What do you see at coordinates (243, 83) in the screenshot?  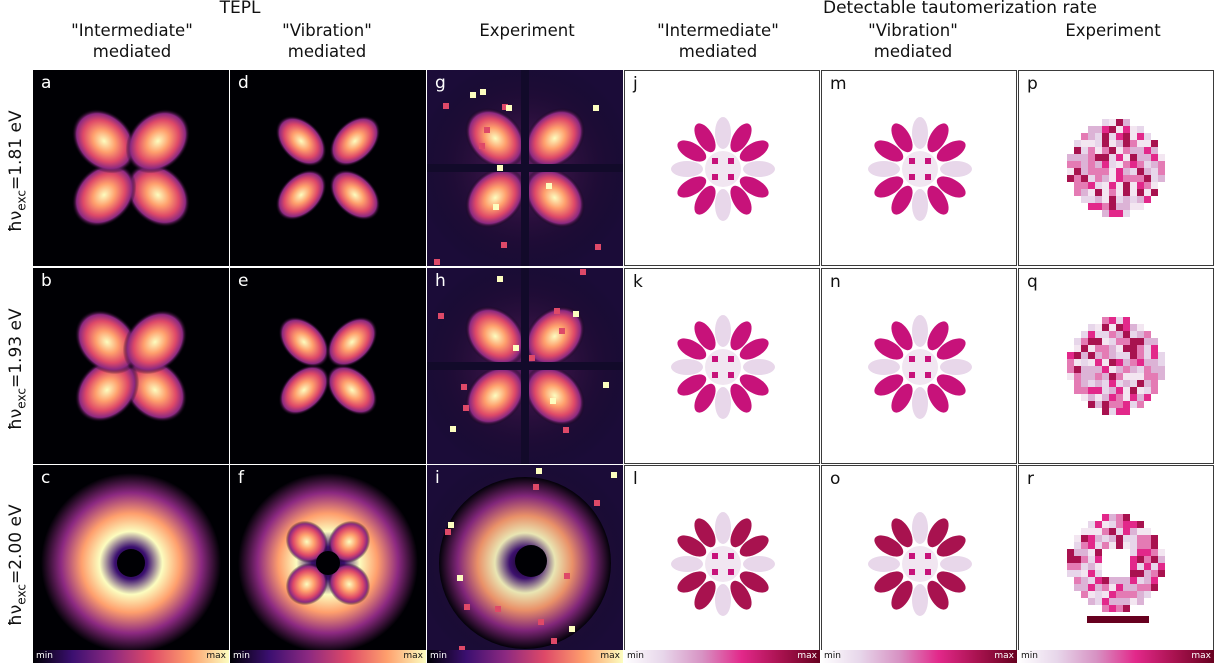 I see `panel-letter: d` at bounding box center [243, 83].